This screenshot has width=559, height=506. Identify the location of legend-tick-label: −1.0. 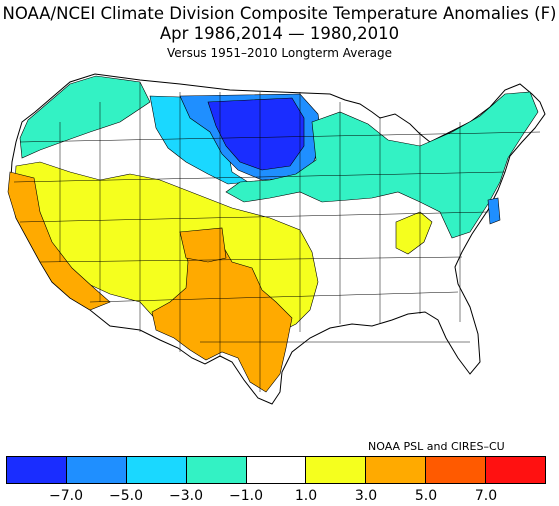
(246, 496).